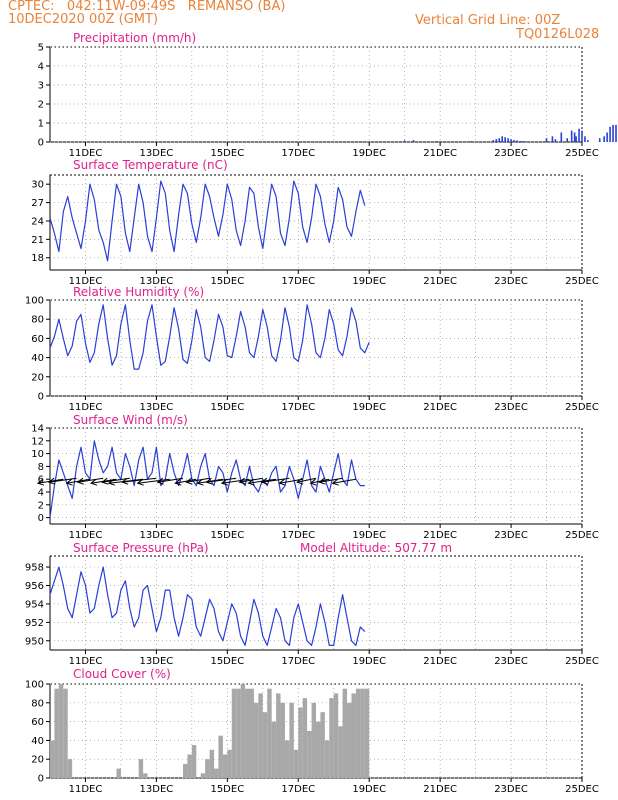 The image size is (618, 800). What do you see at coordinates (141, 548) in the screenshot?
I see `panel-title: Surface Pressure (hPa)` at bounding box center [141, 548].